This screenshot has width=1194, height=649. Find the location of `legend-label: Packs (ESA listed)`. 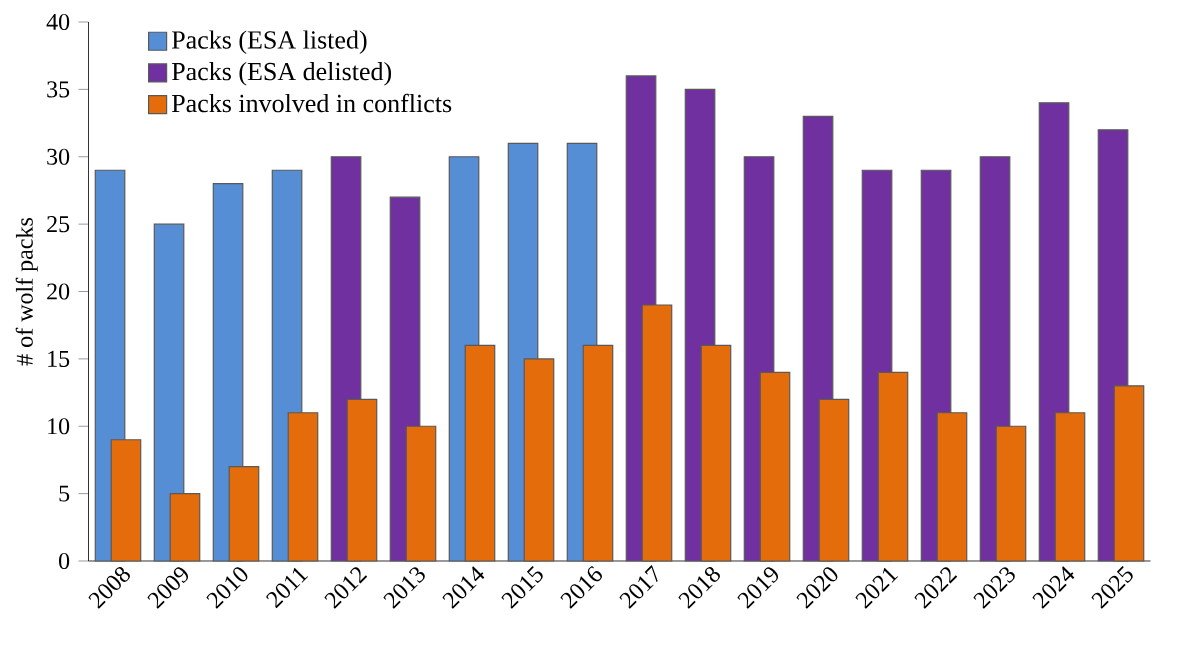

legend-label: Packs (ESA listed) is located at coordinates (269, 42).